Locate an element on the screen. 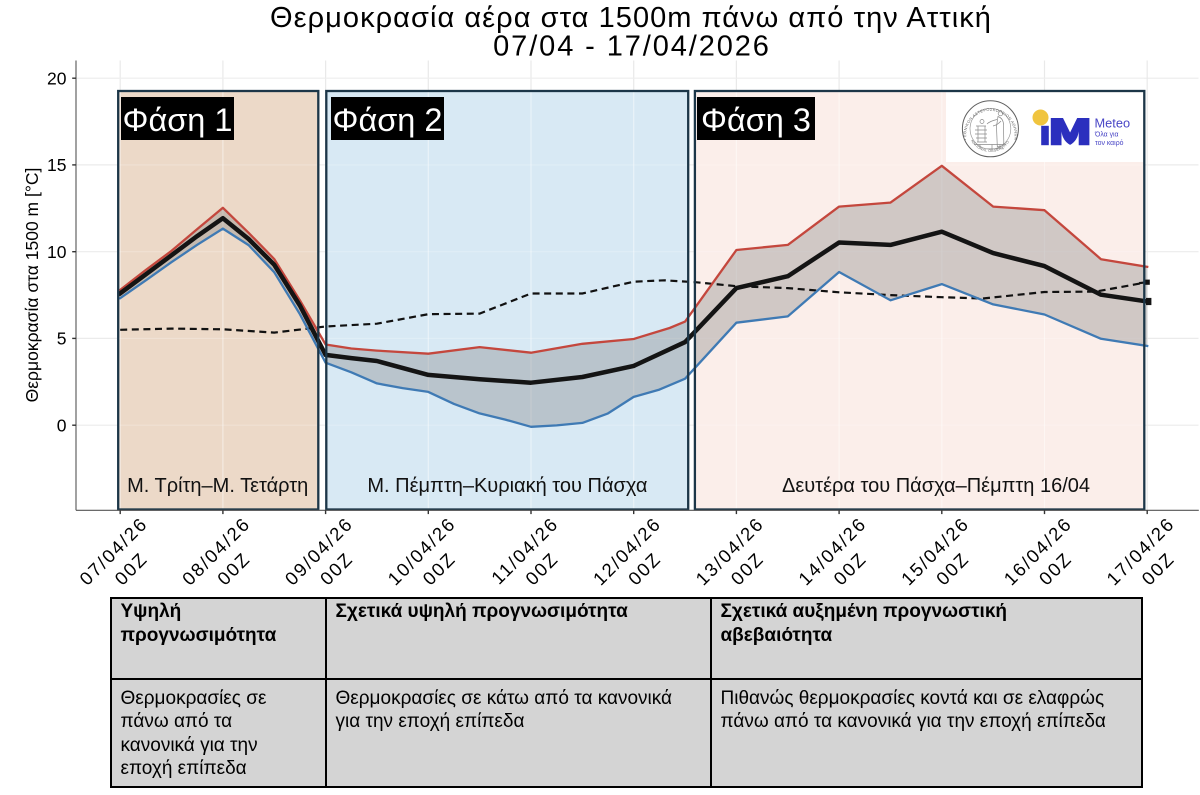 This screenshot has width=1200, height=795. svg-text: Θερμοκρασία στα 1500 m [°C] is located at coordinates (32, 285).